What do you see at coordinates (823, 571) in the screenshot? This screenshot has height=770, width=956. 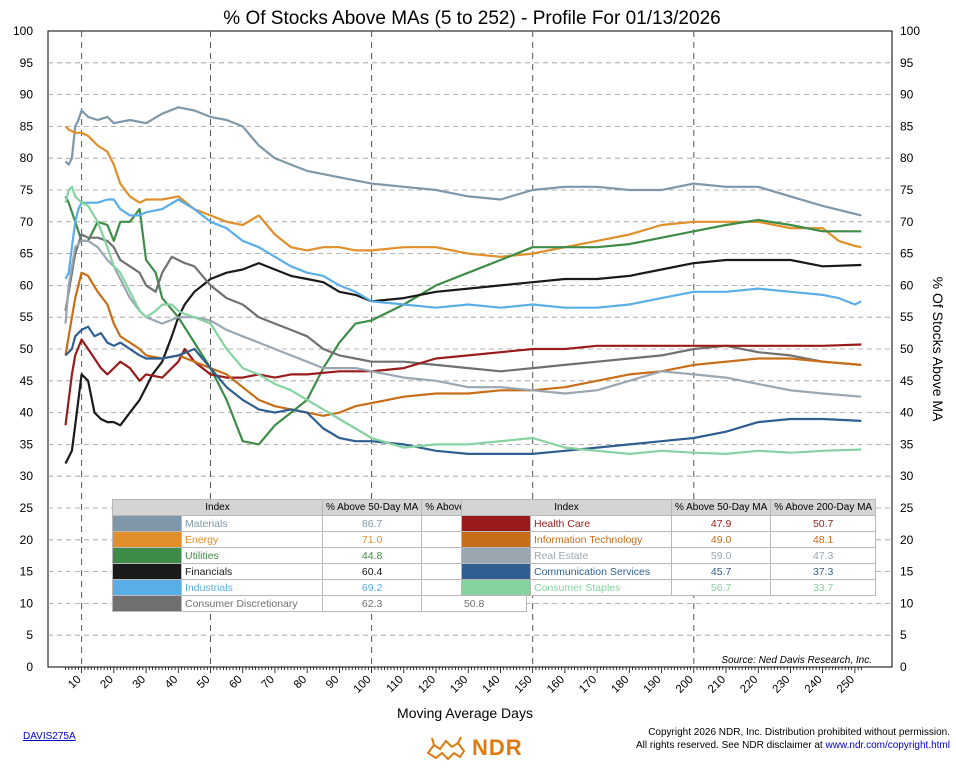 I see `legend-value-200: 37.3` at bounding box center [823, 571].